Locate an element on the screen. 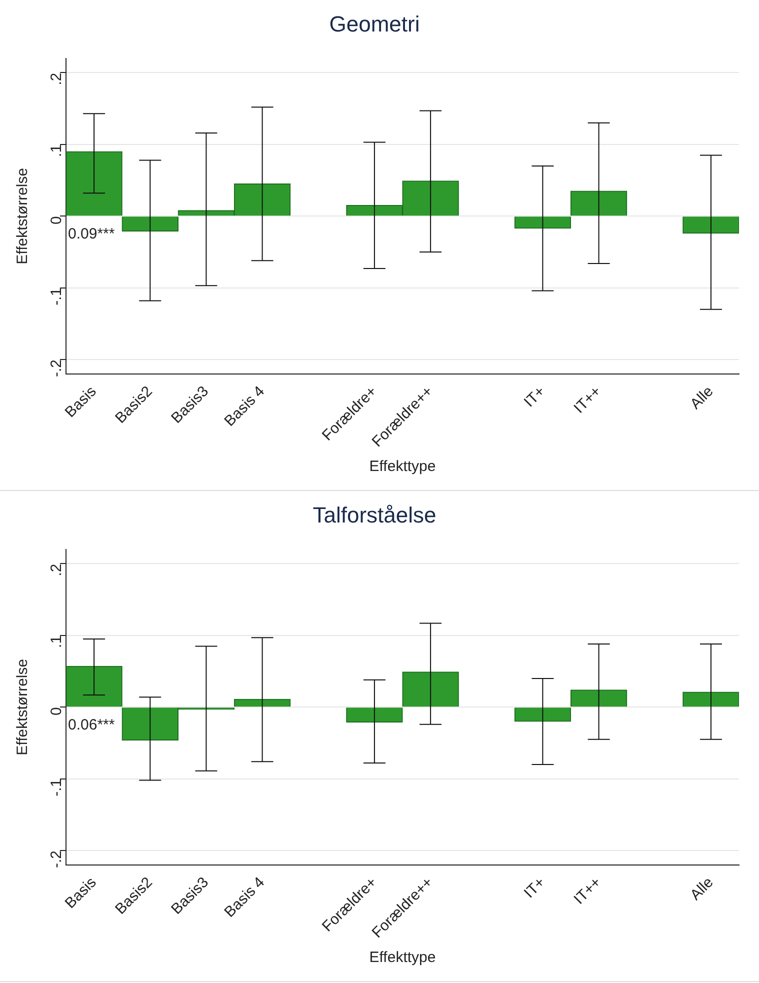 Image resolution: width=759 pixels, height=983 pixels. data-label: 0.06*** is located at coordinates (91, 725).